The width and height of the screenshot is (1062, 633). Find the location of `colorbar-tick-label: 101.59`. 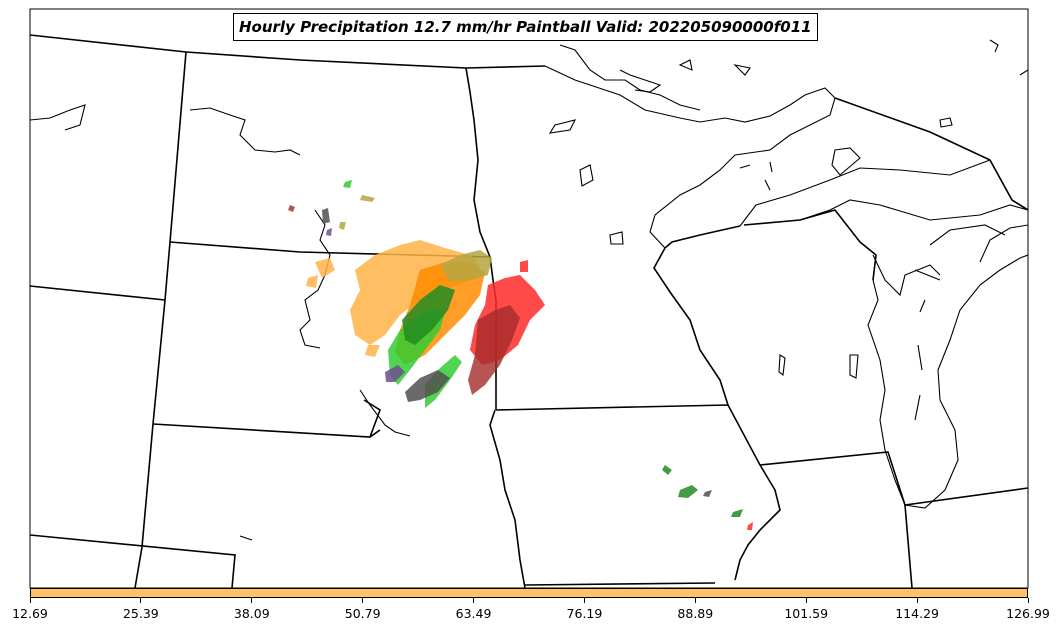

colorbar-tick-label: 101.59 is located at coordinates (806, 613).